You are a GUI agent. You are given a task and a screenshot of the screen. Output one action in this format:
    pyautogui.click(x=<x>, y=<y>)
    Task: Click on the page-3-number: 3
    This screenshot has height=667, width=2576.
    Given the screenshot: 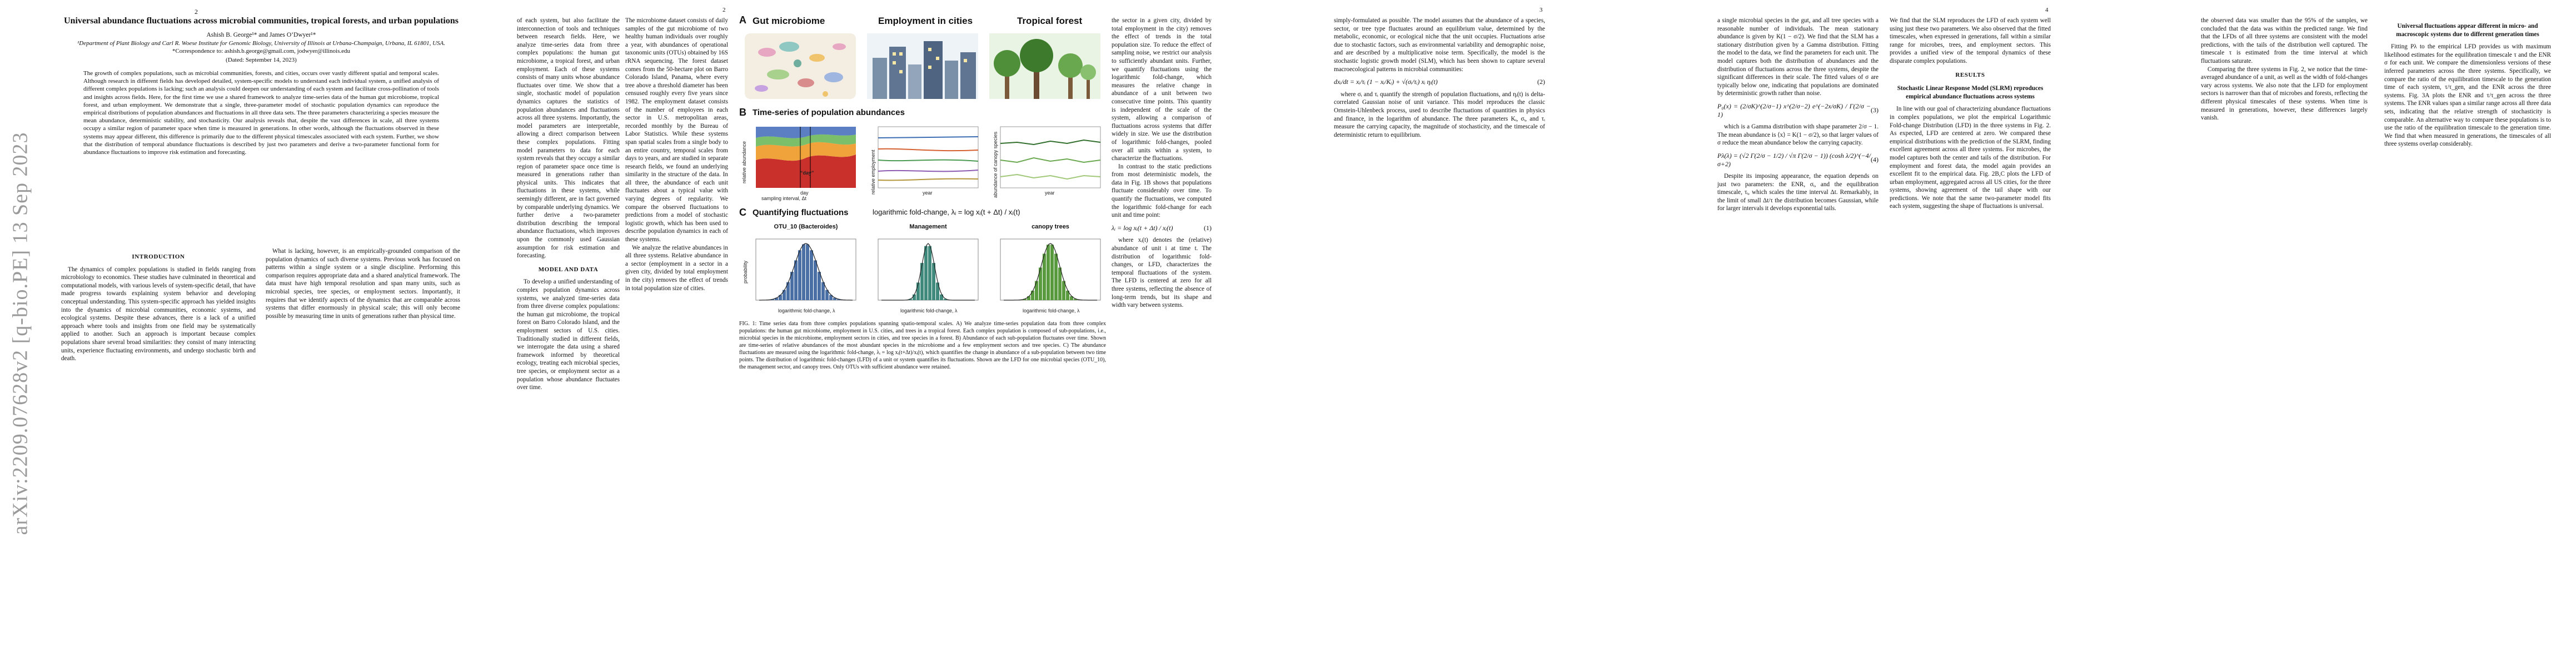 What is the action you would take?
    pyautogui.click(x=1541, y=10)
    